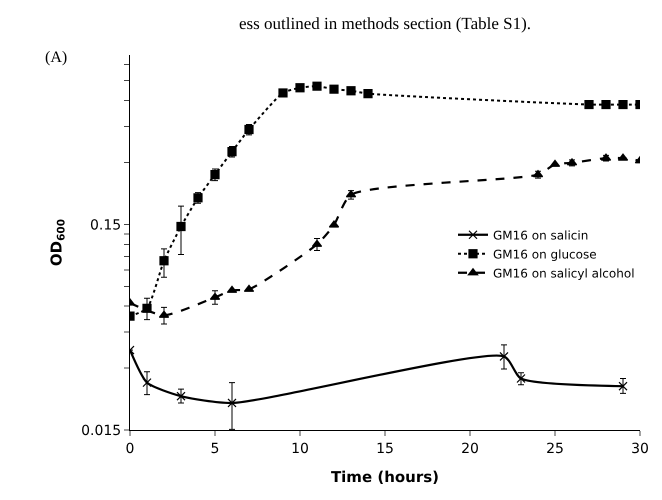  Describe the element at coordinates (130, 448) in the screenshot. I see `x-tick-label: 0` at that location.